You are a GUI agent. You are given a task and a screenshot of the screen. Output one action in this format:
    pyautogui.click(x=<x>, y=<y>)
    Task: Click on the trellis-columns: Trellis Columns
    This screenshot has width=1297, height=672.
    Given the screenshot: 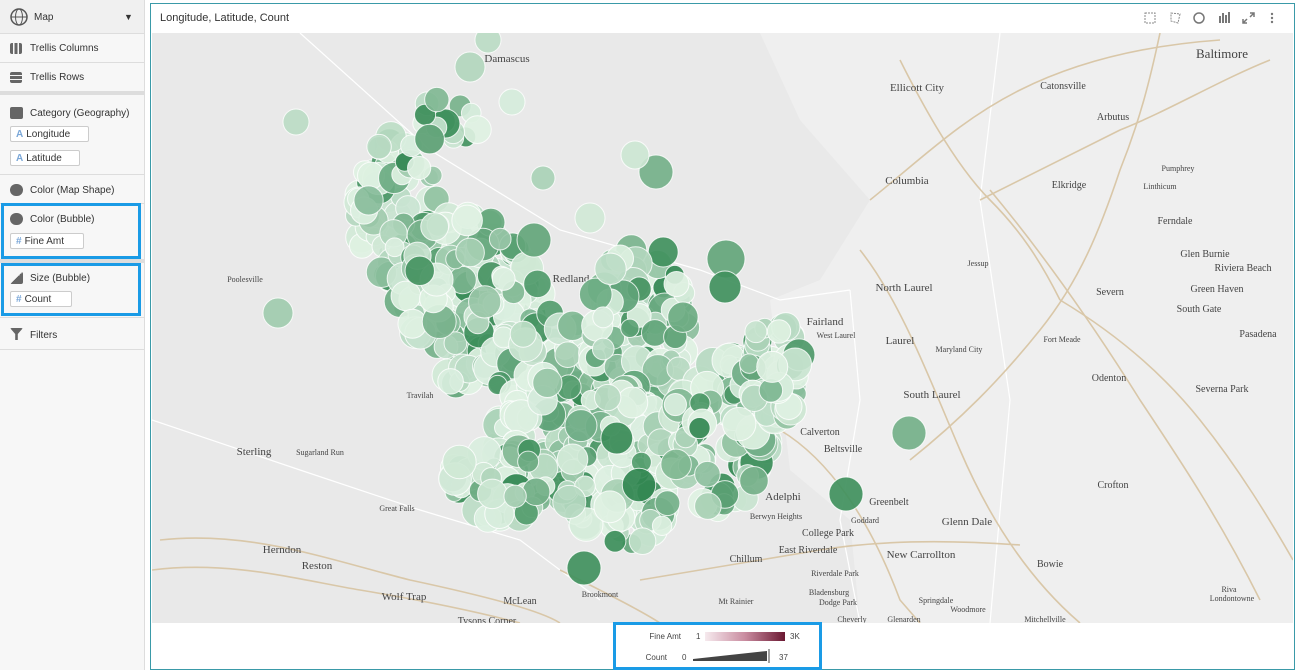 What is the action you would take?
    pyautogui.click(x=72, y=48)
    